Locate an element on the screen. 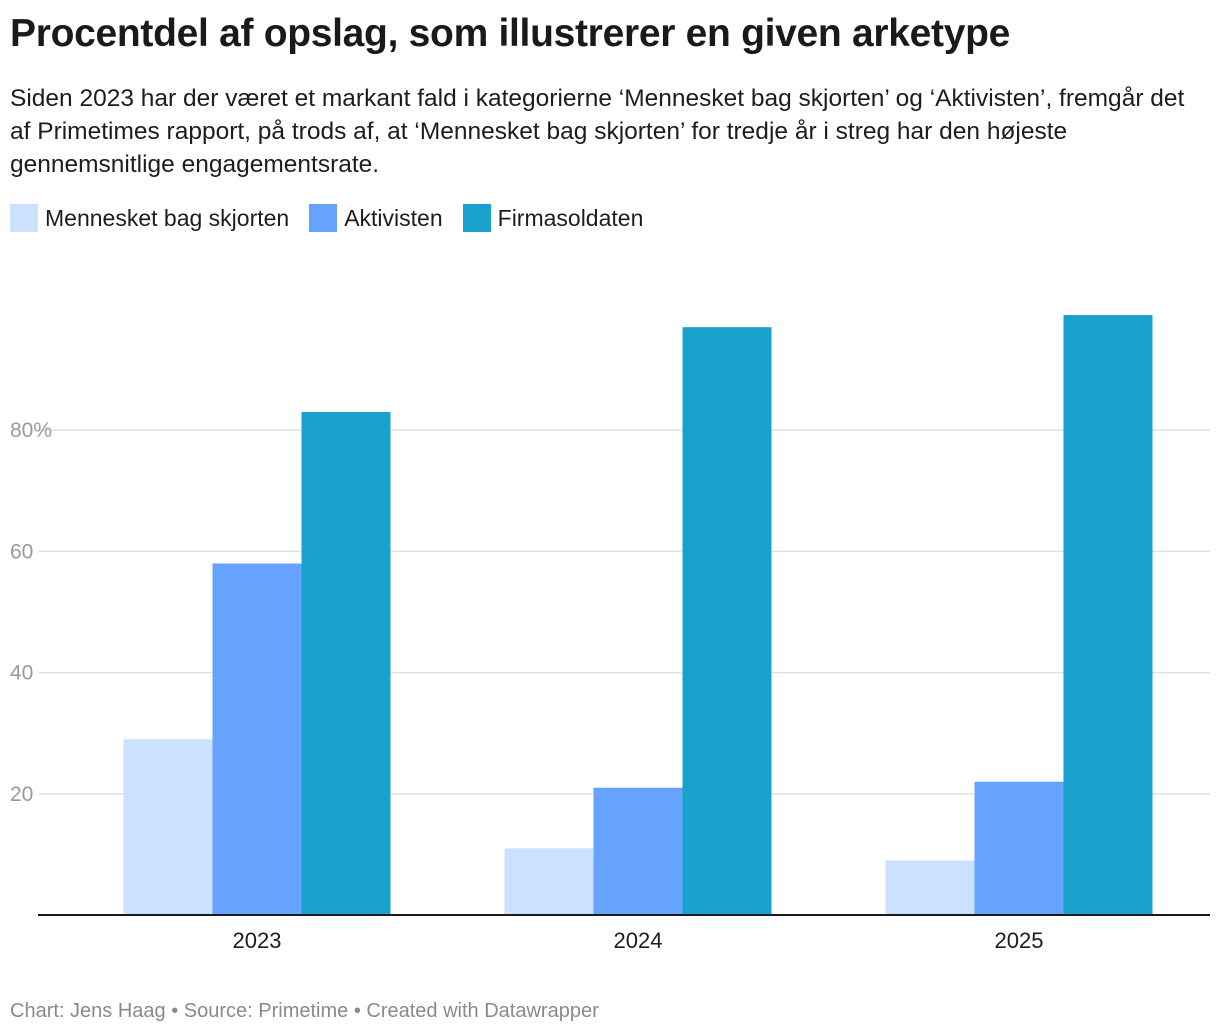  x-tick-labels: 2023 2024 2025 is located at coordinates (638, 940).